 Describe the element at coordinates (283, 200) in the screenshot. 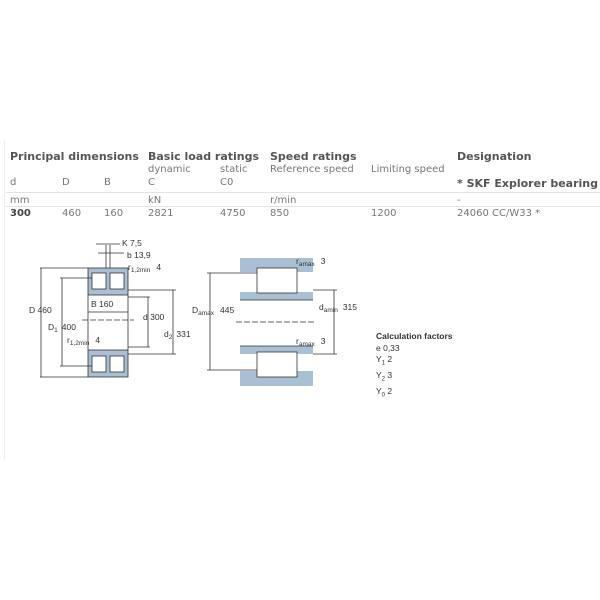

I see `unit-rmin: r/min` at that location.